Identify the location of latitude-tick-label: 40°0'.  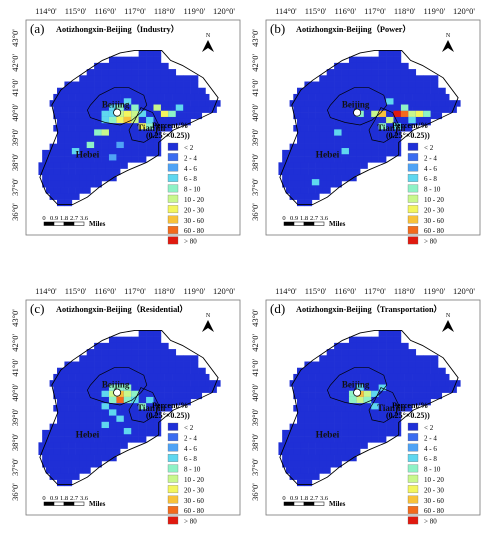
(255, 392).